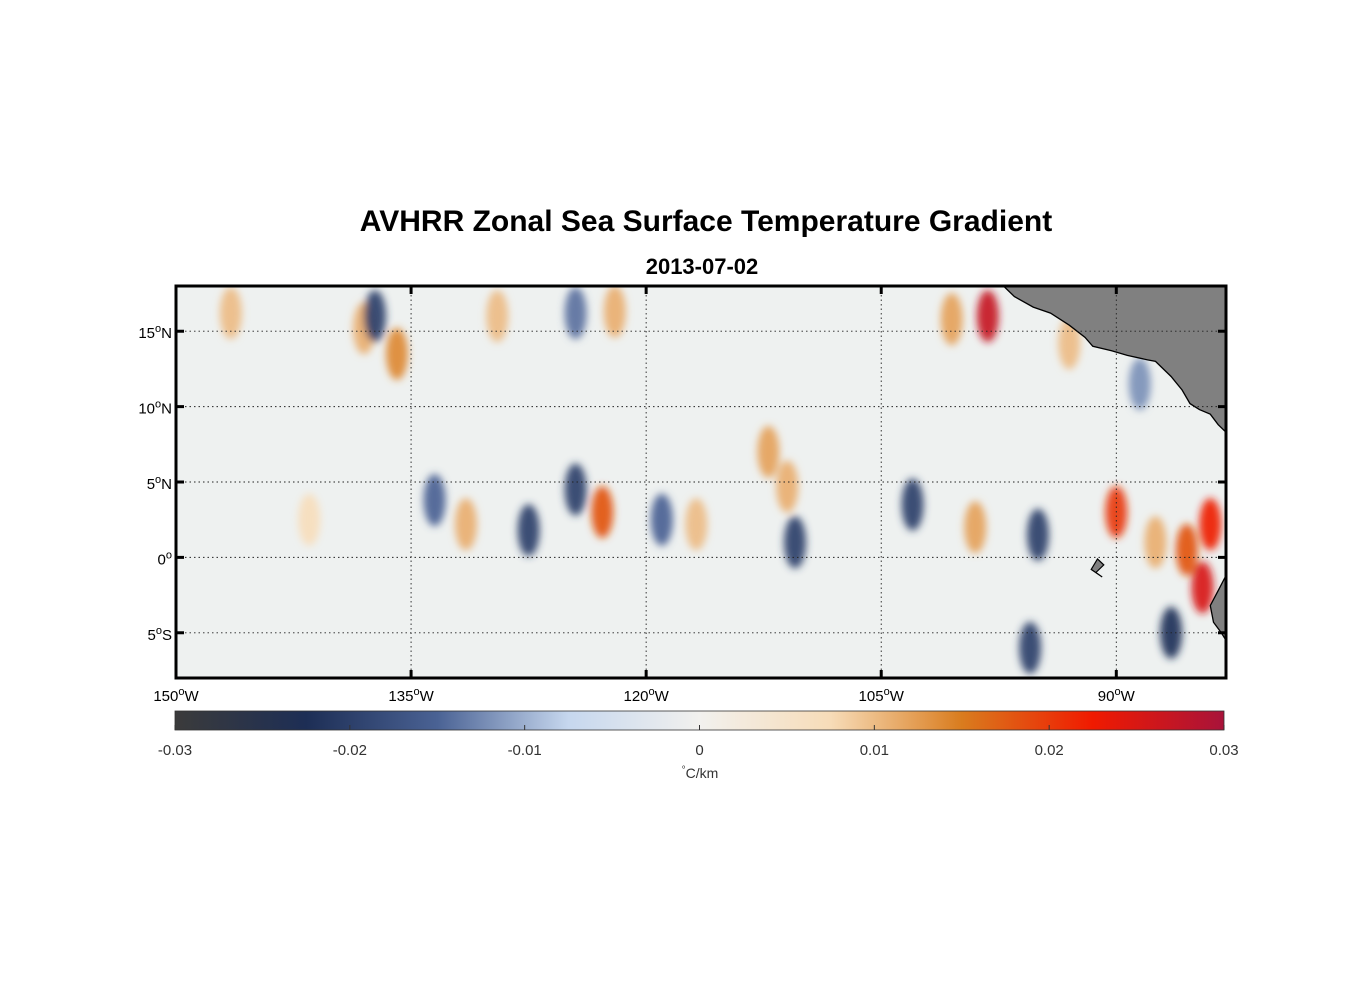 This screenshot has height=1000, width=1356. Describe the element at coordinates (1223, 750) in the screenshot. I see `colorbar-tick-label: 0.03` at that location.